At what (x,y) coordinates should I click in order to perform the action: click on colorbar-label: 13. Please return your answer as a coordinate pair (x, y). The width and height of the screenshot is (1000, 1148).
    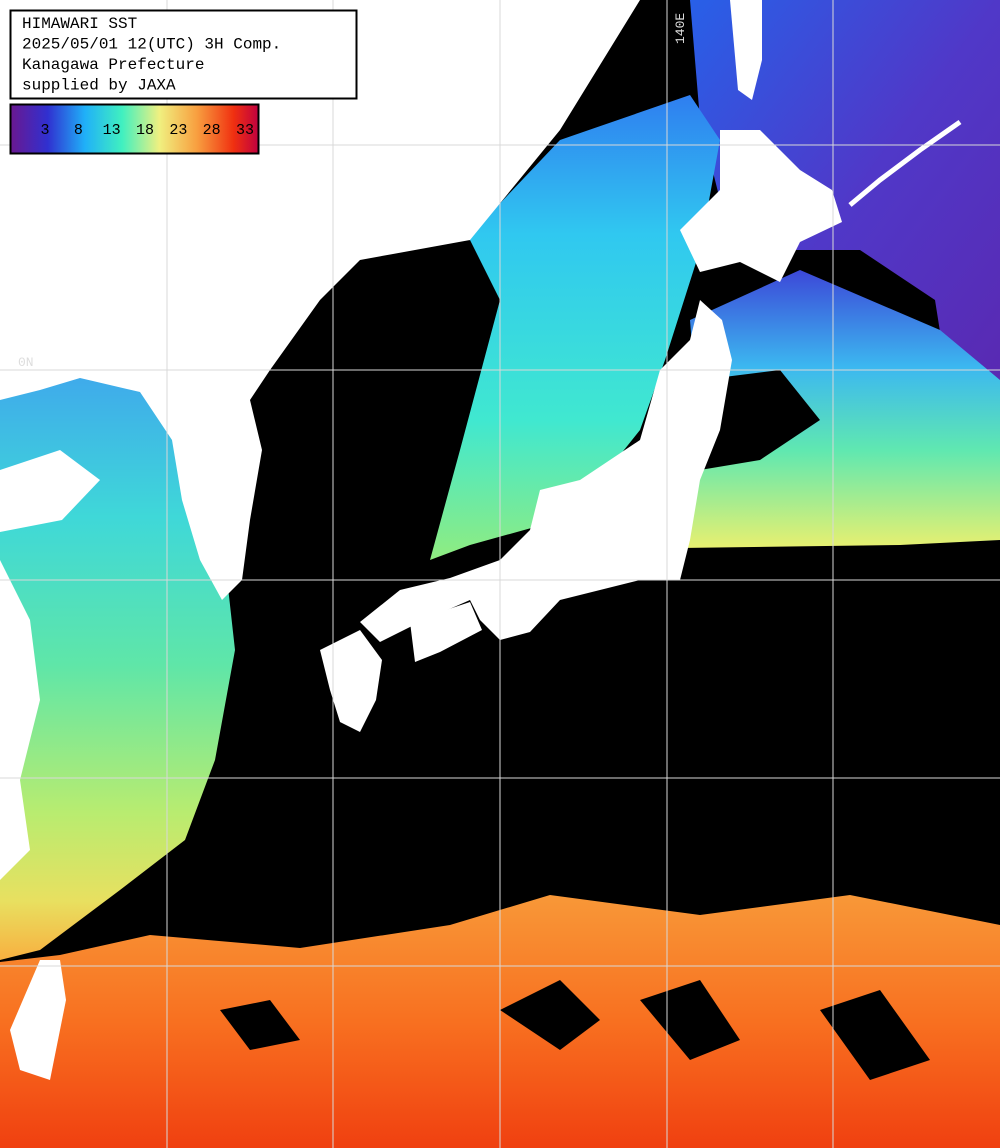
    Looking at the image, I should click on (112, 130).